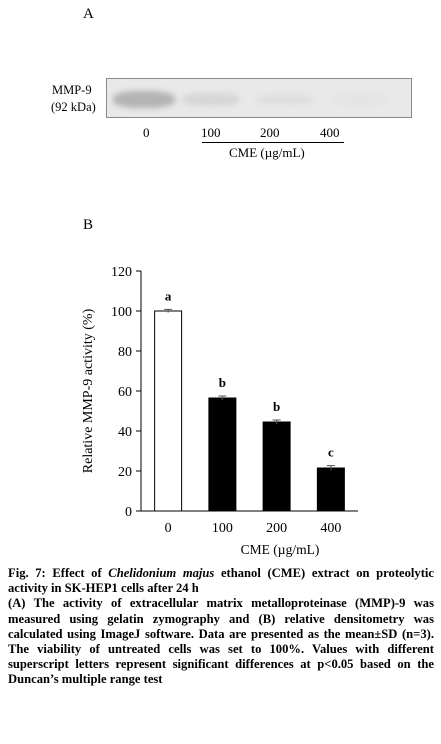  What do you see at coordinates (73, 107) in the screenshot?
I see `marker-size: (92 kDa)` at bounding box center [73, 107].